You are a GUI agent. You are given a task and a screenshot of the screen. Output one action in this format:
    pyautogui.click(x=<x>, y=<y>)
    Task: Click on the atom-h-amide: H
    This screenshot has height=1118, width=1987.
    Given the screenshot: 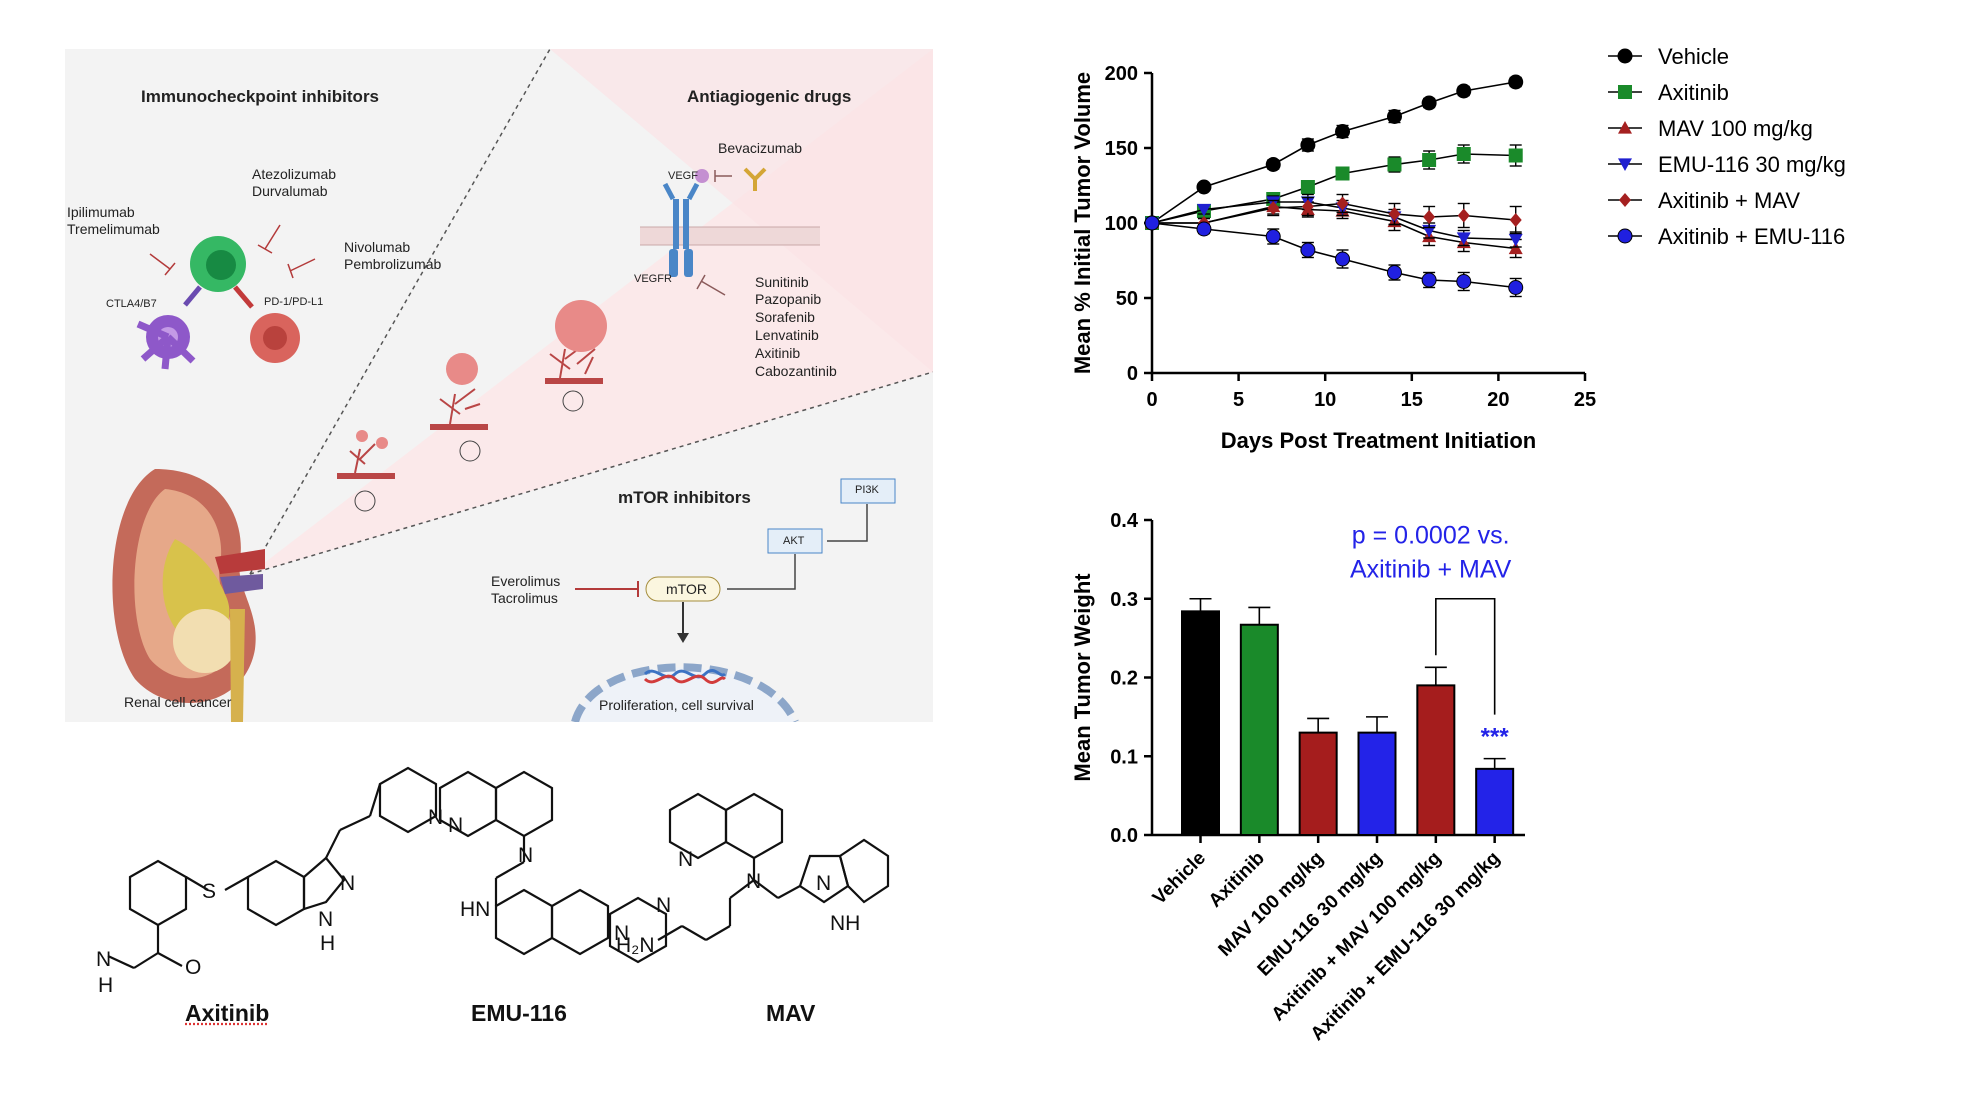 What is the action you would take?
    pyautogui.click(x=105, y=985)
    